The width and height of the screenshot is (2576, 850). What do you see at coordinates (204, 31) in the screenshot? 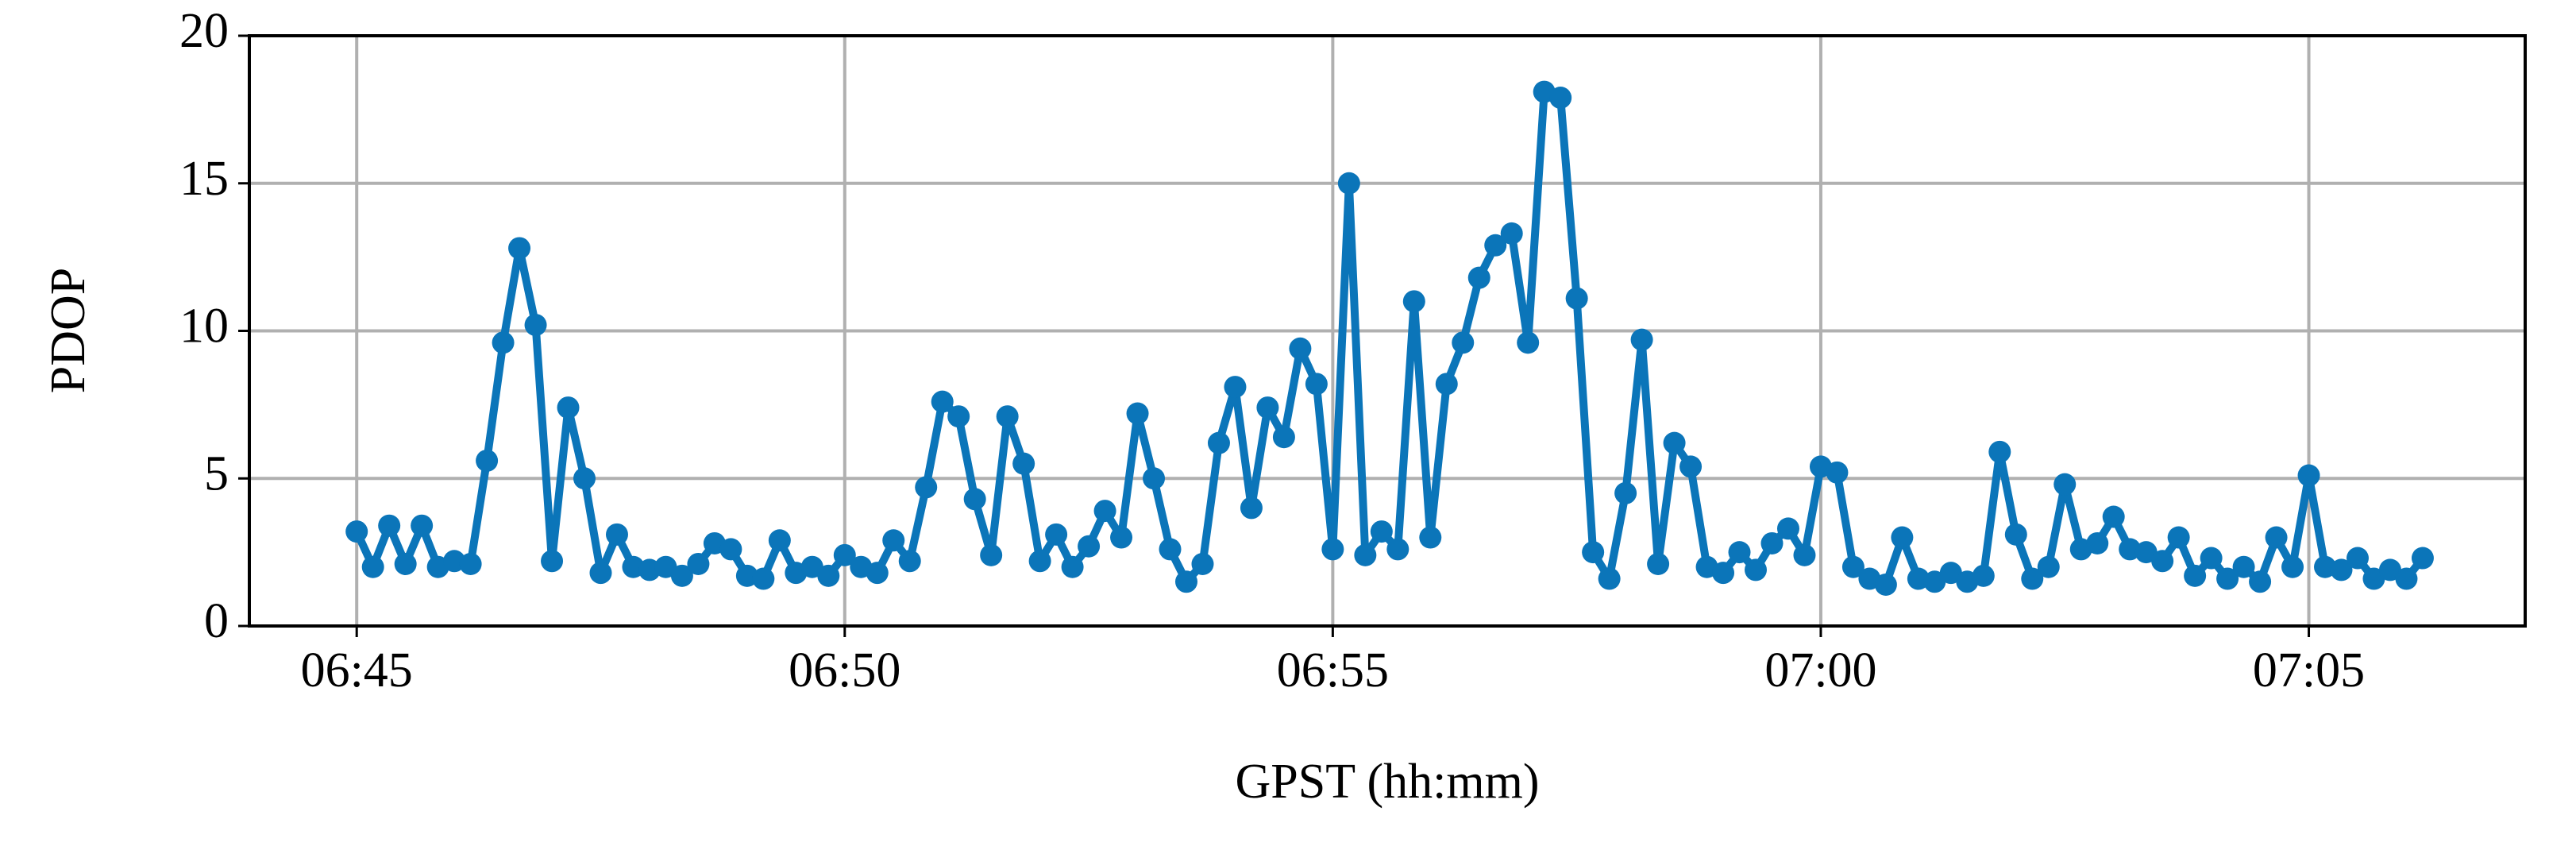
I see `y-tick-label: 20` at bounding box center [204, 31].